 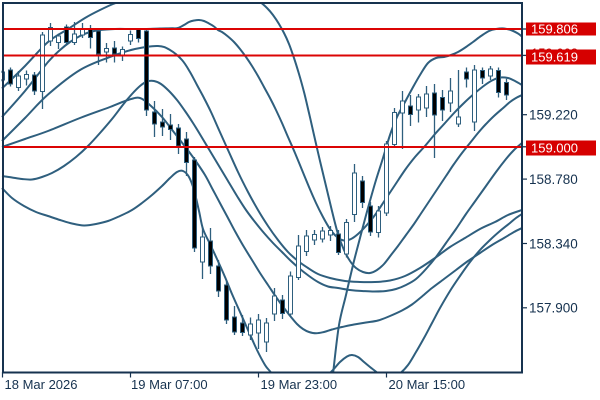 What do you see at coordinates (554, 148) in the screenshot?
I see `svg-text: 159.000` at bounding box center [554, 148].